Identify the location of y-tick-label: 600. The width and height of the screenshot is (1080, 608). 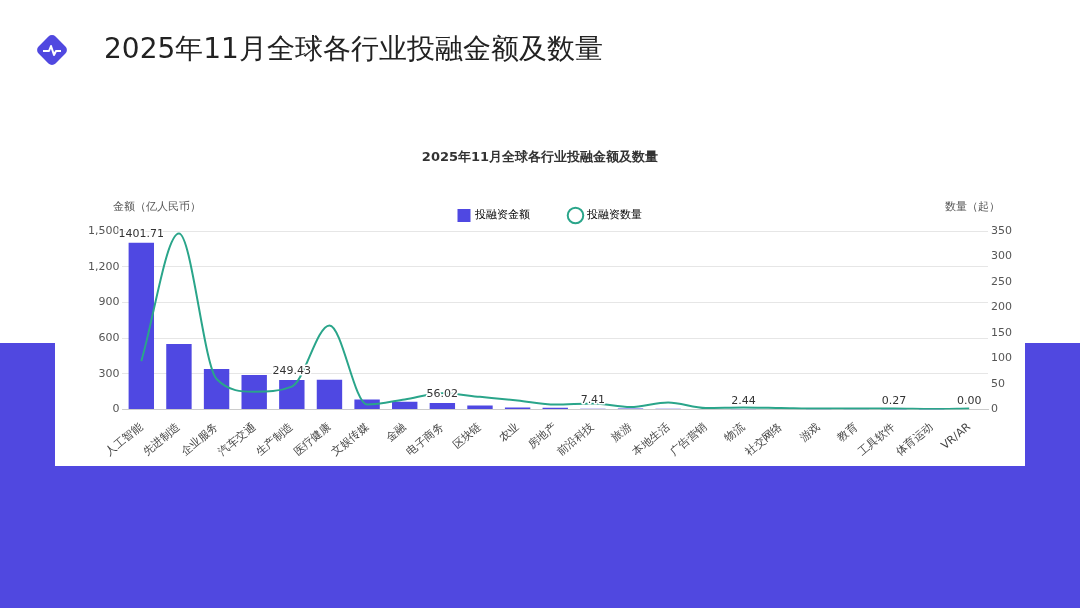
(109, 338).